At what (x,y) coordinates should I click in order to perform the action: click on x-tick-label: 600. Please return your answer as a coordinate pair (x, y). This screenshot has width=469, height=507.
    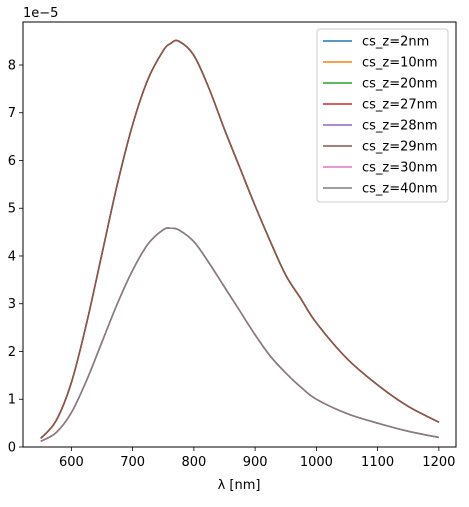
    Looking at the image, I should click on (71, 462).